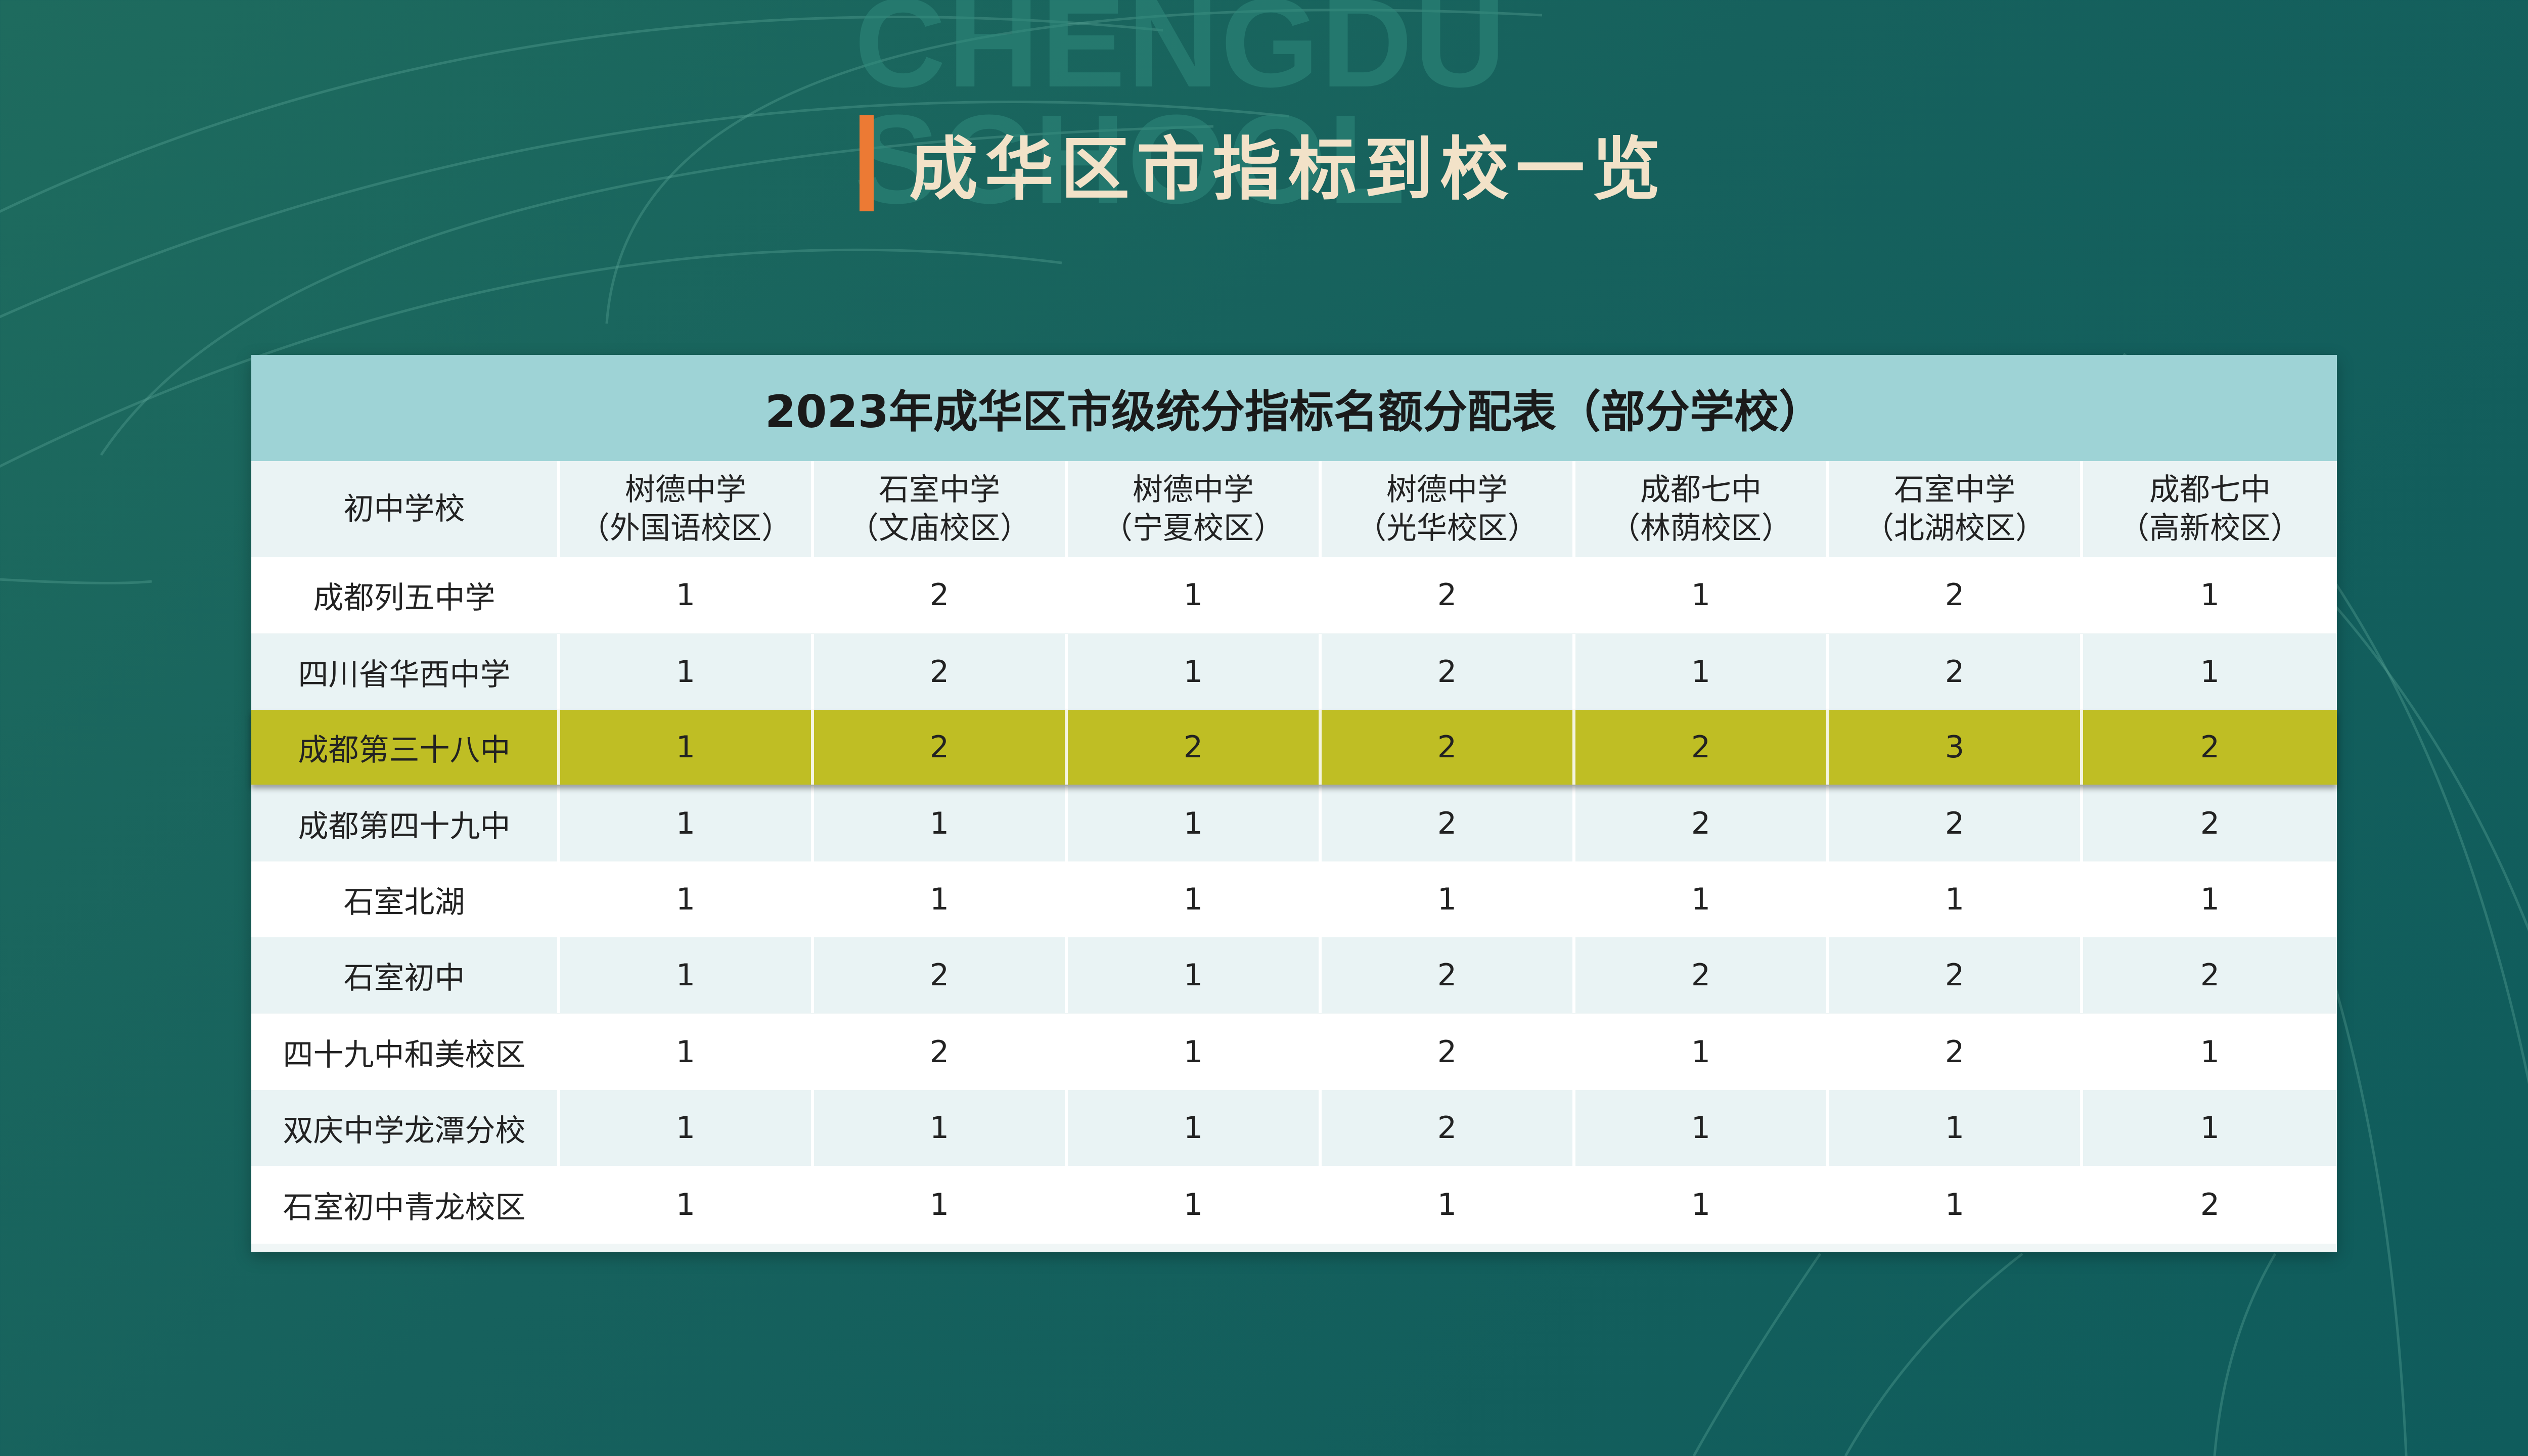 The image size is (2528, 1456). I want to click on table-row: 四川省华西中学 1 2 1 2 1 2 1, so click(1294, 672).